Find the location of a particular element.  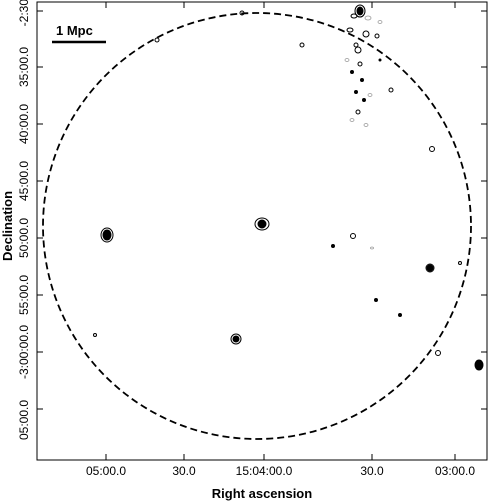

y-axis-title: Declination is located at coordinates (7, 226).